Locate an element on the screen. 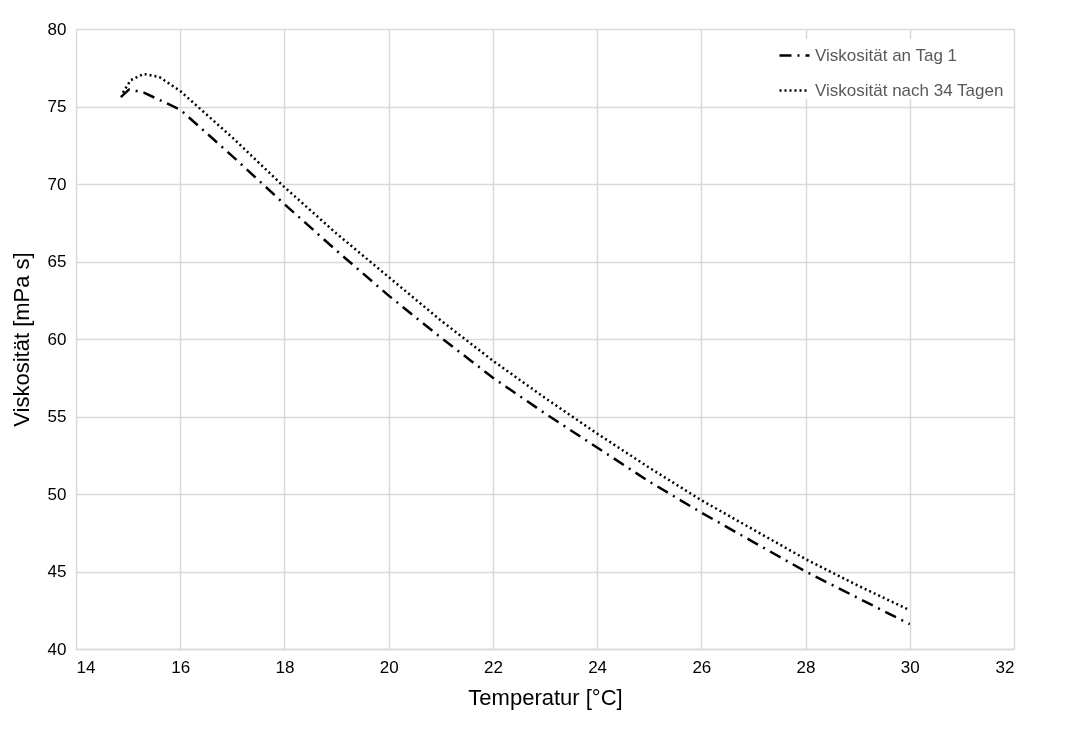 This screenshot has height=735, width=1067. x-tick-label: 24 is located at coordinates (598, 667).